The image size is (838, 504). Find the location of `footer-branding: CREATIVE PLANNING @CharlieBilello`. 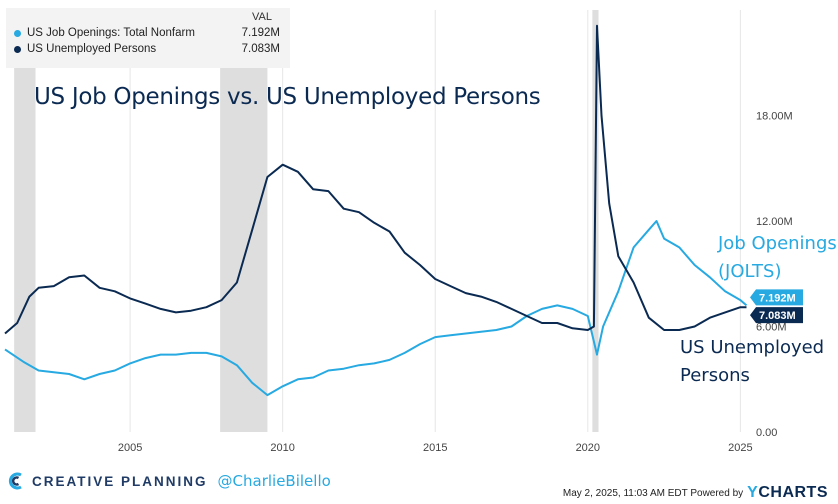

footer-branding: CREATIVE PLANNING @CharlieBilello is located at coordinates (169, 481).